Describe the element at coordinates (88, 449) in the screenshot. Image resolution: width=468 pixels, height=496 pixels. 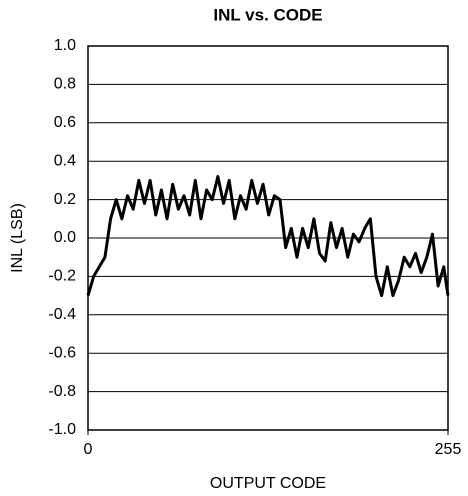
I see `x-tick-label: 0` at that location.